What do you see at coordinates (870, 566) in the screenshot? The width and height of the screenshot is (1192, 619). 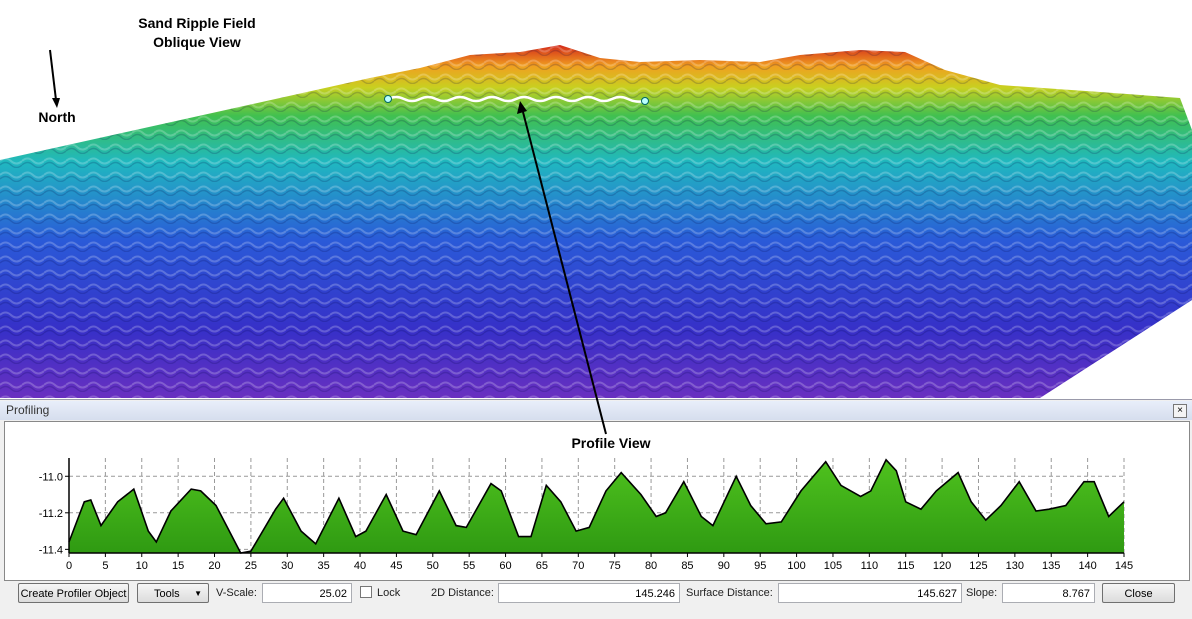 I see `x-tick-label: 110` at bounding box center [870, 566].